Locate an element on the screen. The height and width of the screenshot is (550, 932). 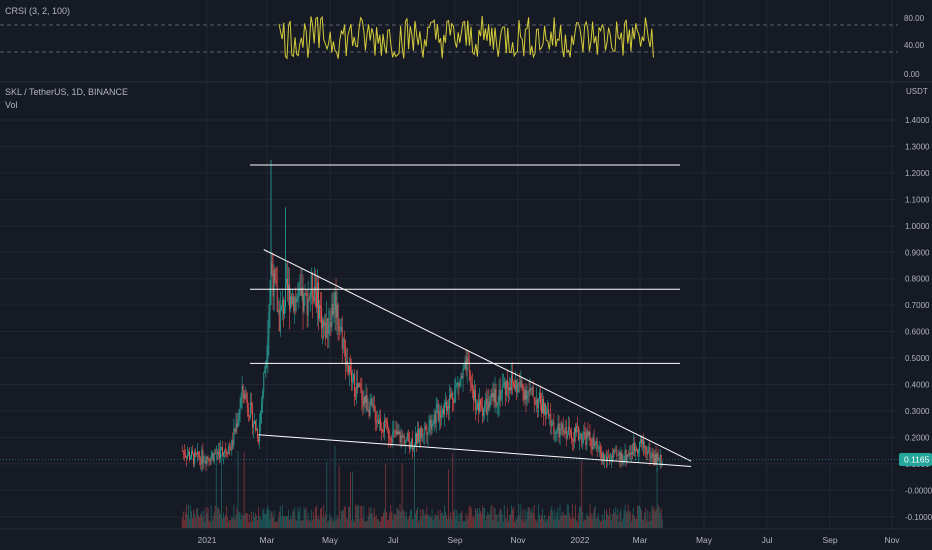
crsi-label: CRSI (3, 2, 100) is located at coordinates (37, 11).